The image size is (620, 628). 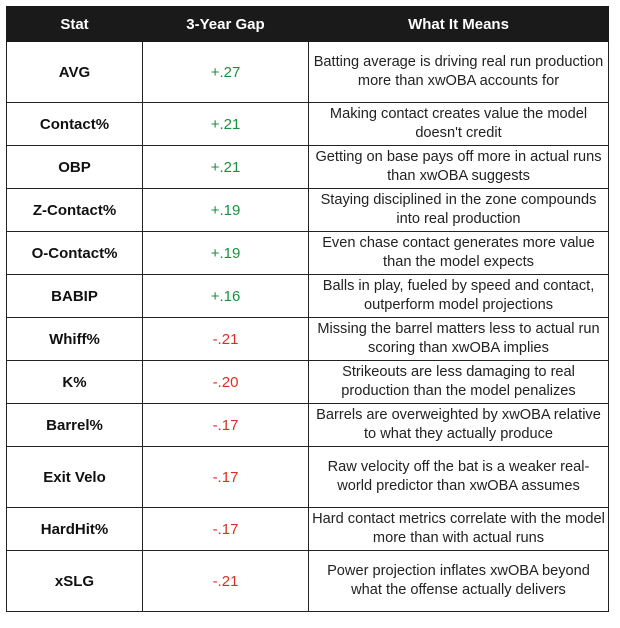 What do you see at coordinates (74, 477) in the screenshot?
I see `stat-name: Exit Velo` at bounding box center [74, 477].